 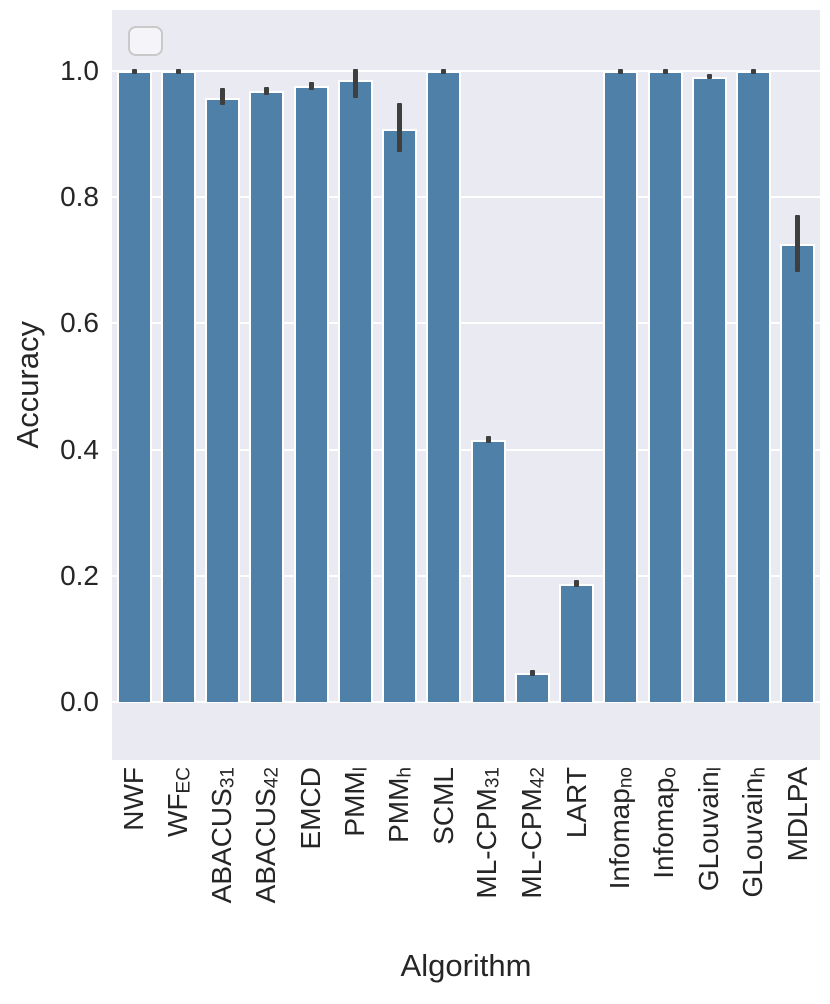 I want to click on bar-GLouvain_l, so click(x=709, y=389).